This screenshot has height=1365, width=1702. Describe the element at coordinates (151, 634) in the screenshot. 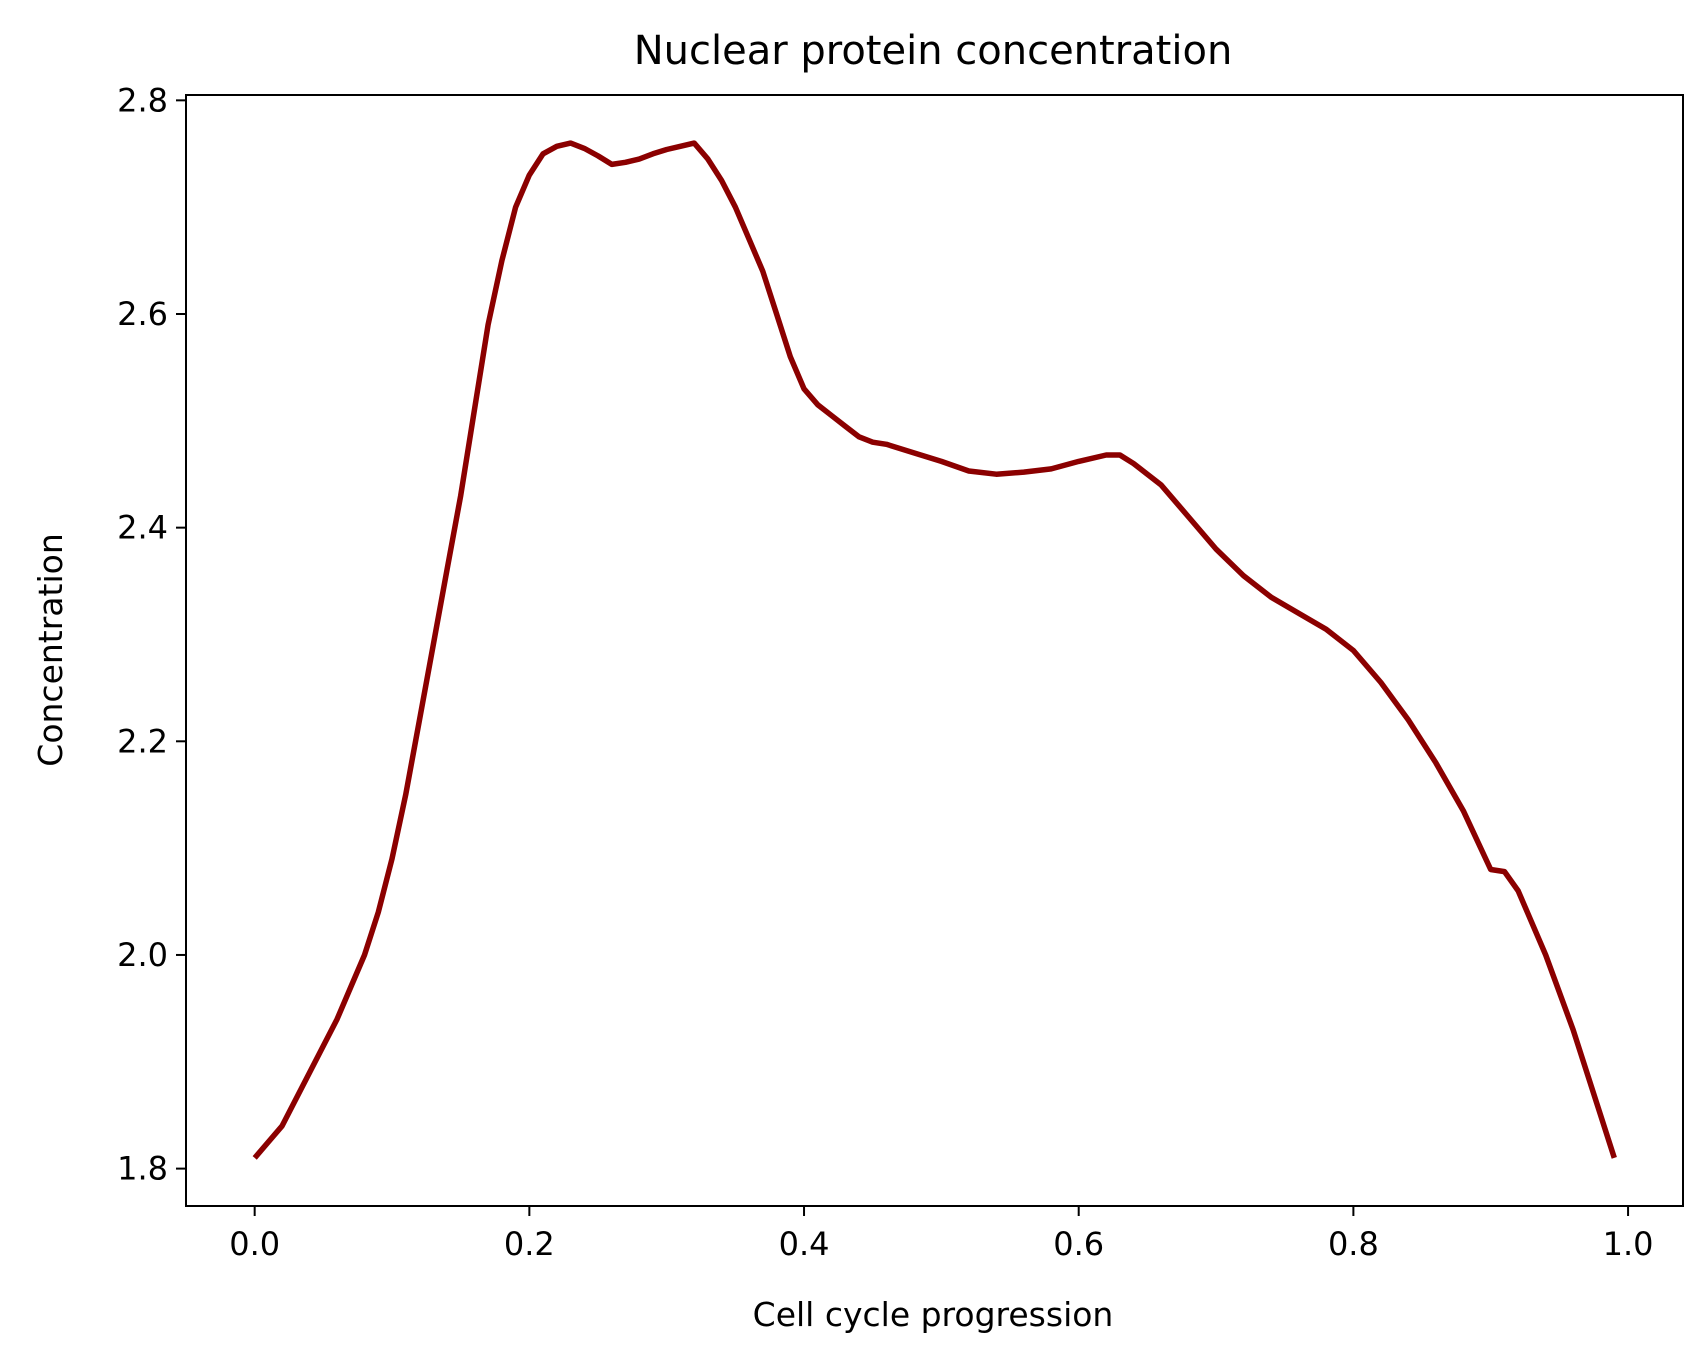

I see `y-axis: 1.8 2.0 2.2 2.4 2.6 2.8` at that location.